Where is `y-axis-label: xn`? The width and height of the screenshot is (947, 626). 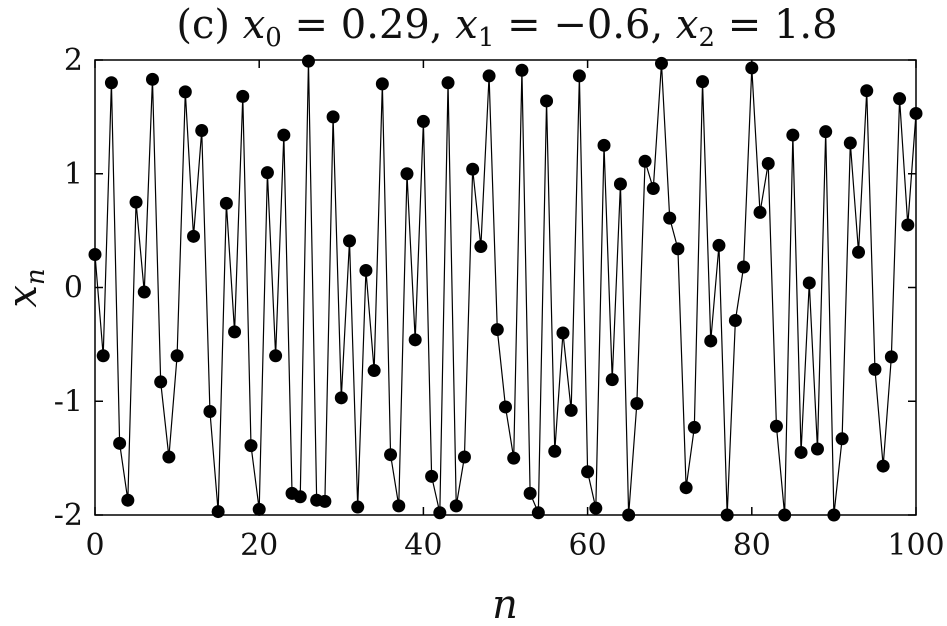
y-axis-label: xn is located at coordinates (25, 287).